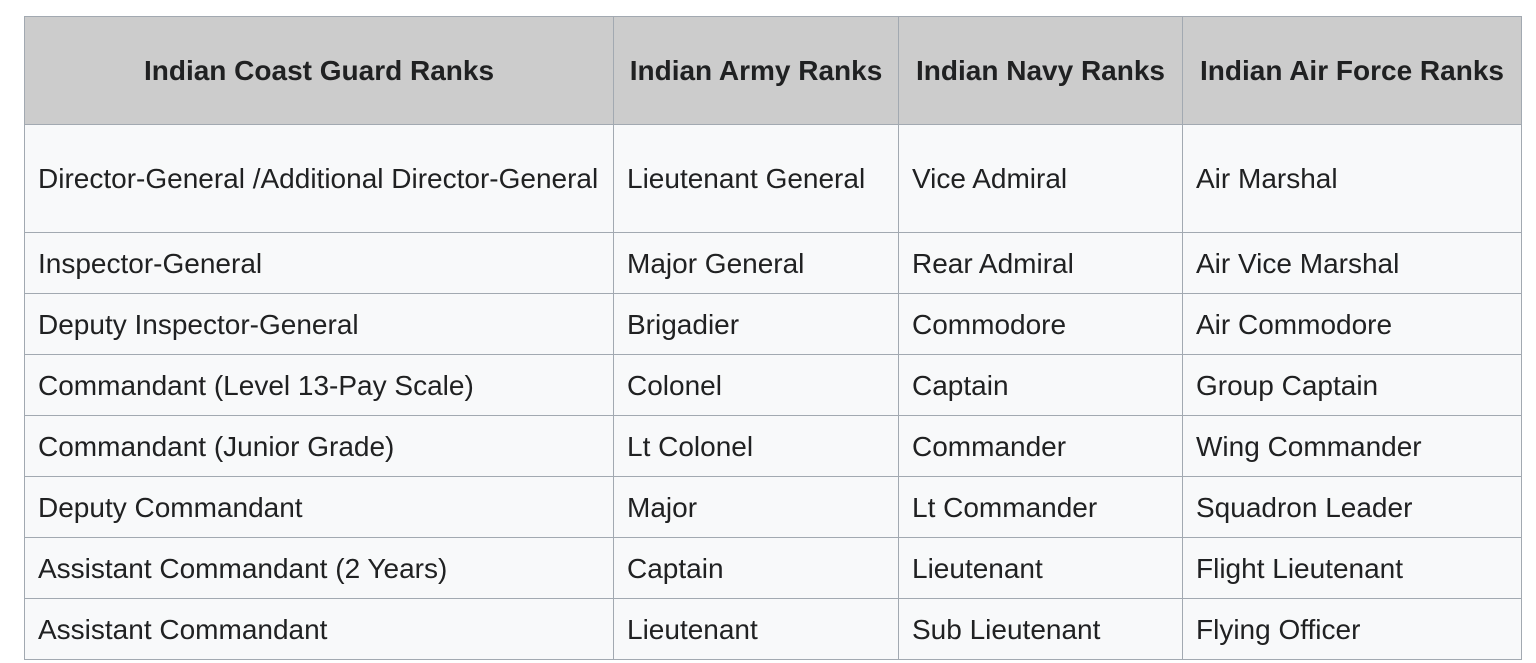 This screenshot has width=1536, height=663. I want to click on header-coast-guard: Indian Coast Guard Ranks, so click(319, 70).